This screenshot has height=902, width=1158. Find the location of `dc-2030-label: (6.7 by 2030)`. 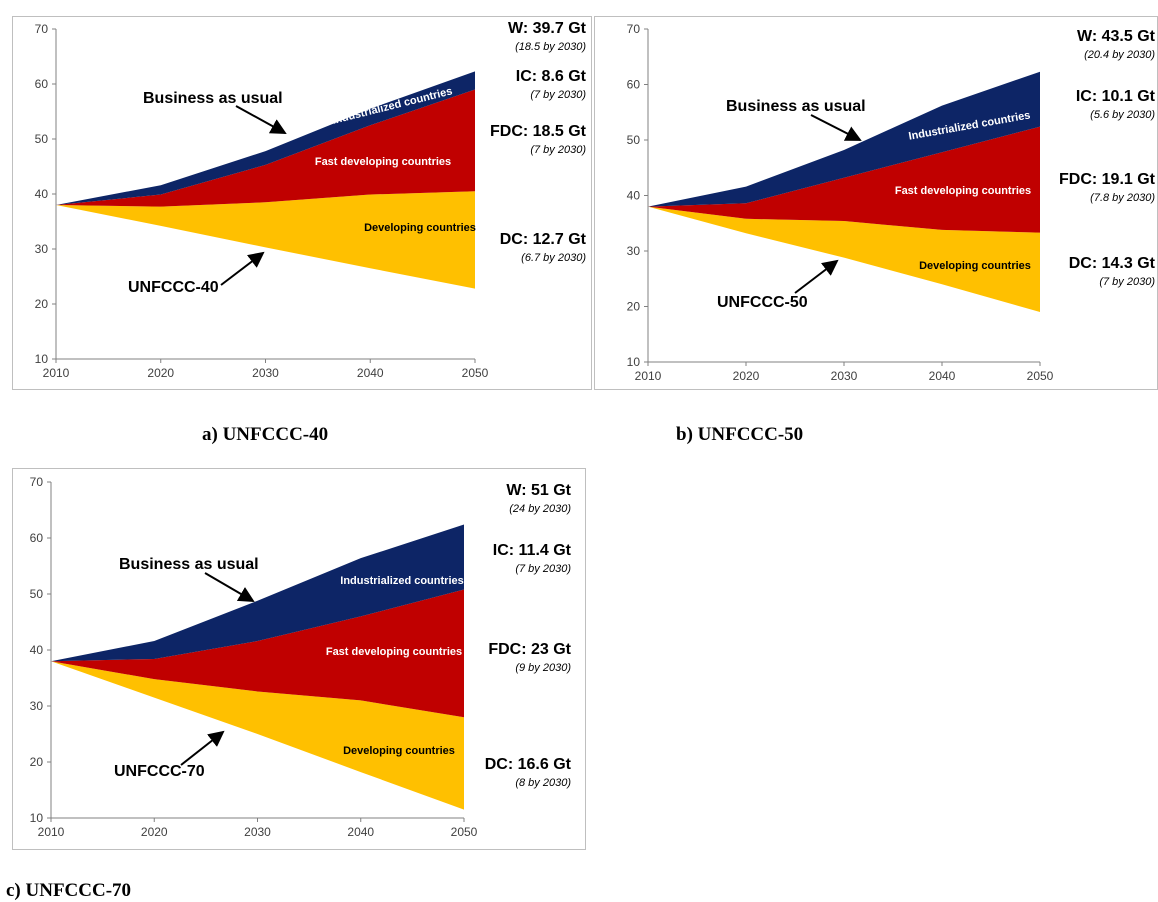

dc-2030-label: (6.7 by 2030) is located at coordinates (553, 258).